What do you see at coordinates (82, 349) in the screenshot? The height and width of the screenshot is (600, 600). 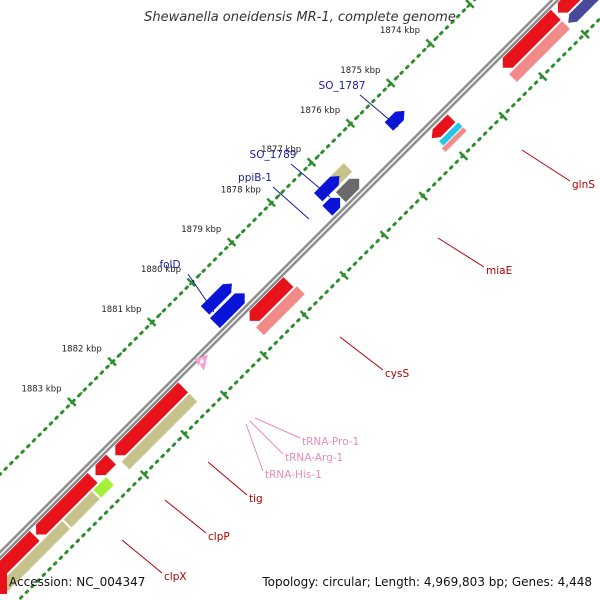 I see `tick-label: 1882 kbp` at bounding box center [82, 349].